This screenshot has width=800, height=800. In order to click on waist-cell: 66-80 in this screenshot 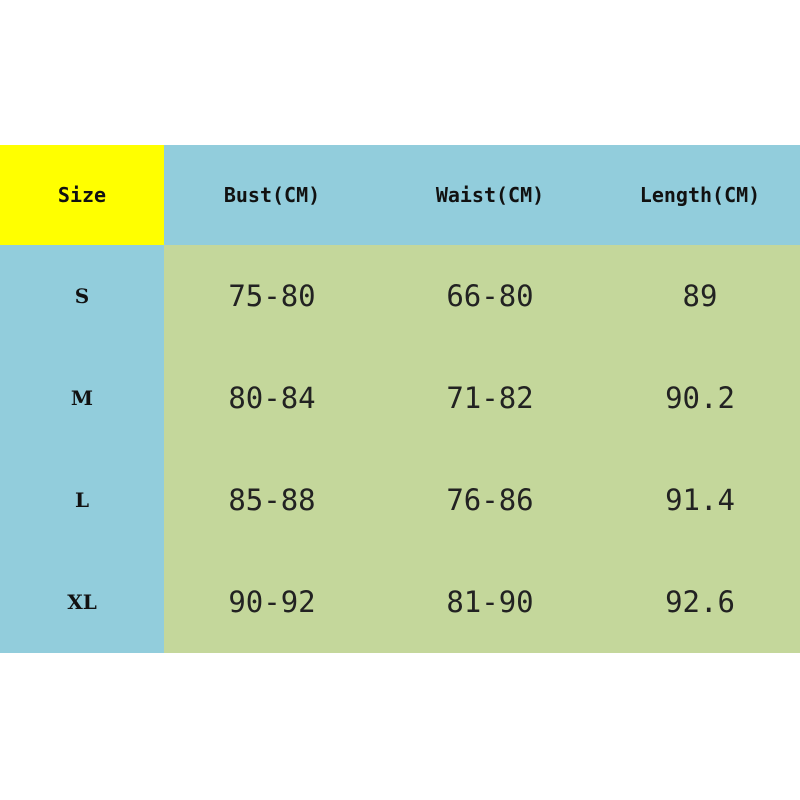, I will do `click(490, 296)`.